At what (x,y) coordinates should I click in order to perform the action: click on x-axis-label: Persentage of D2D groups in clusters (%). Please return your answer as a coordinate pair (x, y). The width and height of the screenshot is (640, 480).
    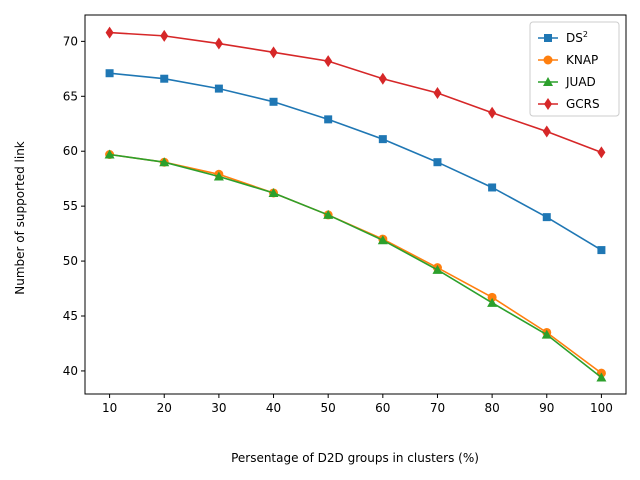
    Looking at the image, I should click on (355, 458).